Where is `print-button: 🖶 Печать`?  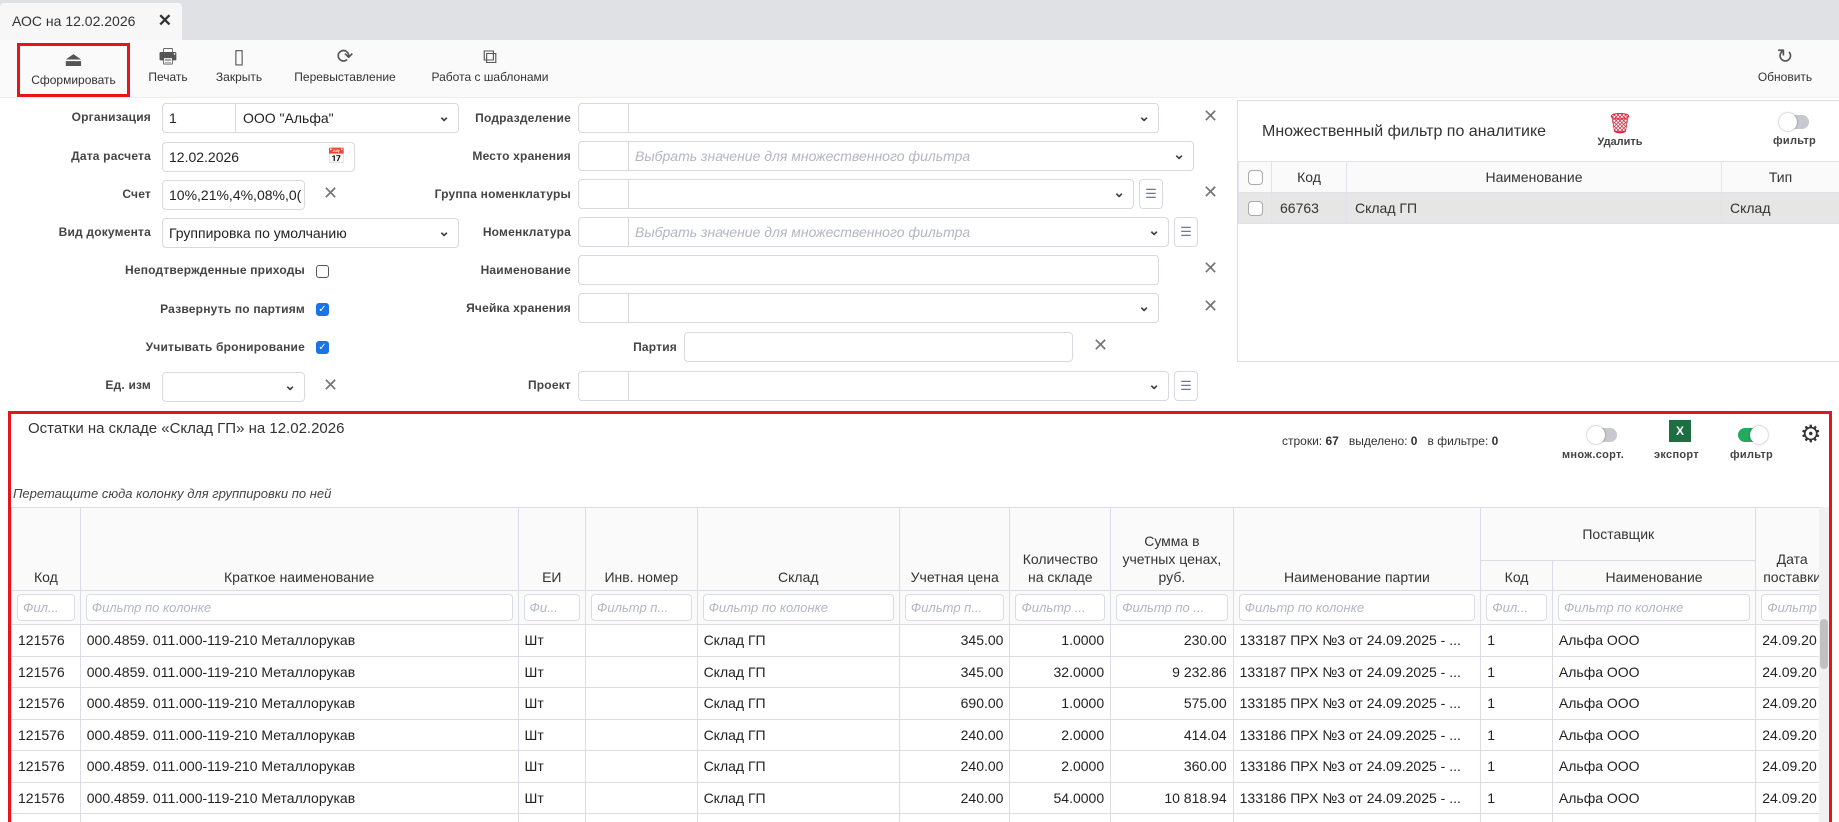
print-button: 🖶 Печать is located at coordinates (168, 69).